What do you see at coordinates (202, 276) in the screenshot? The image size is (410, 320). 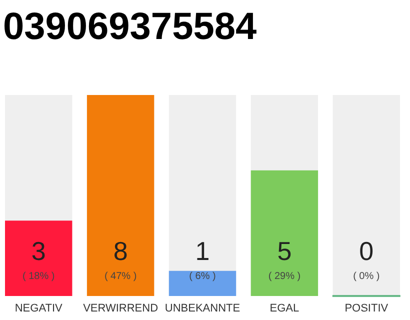 I see `annotation: ( 6% )` at bounding box center [202, 276].